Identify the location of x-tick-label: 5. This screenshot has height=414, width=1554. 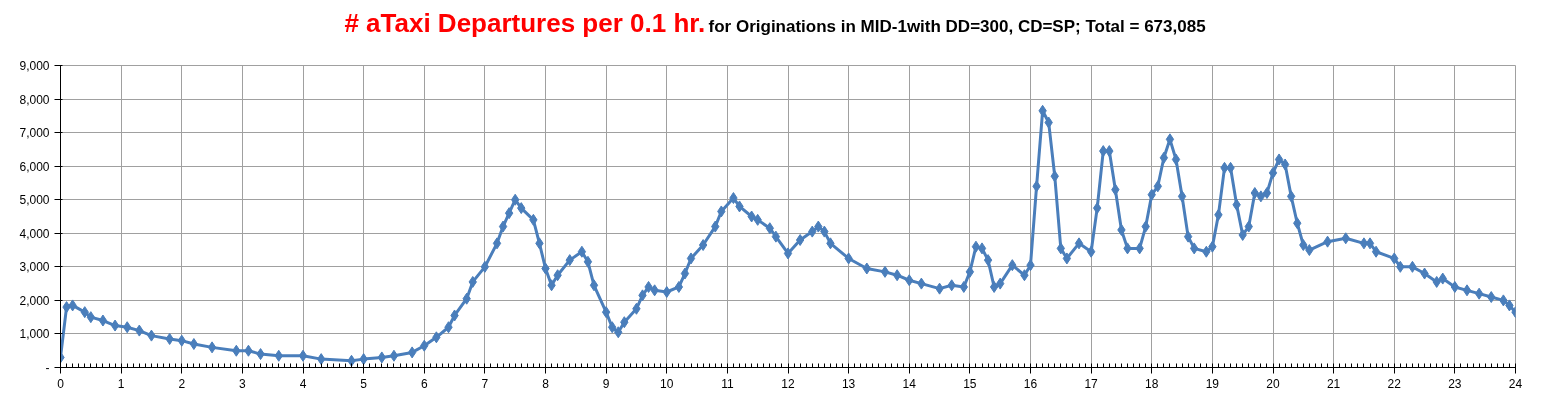
(364, 383).